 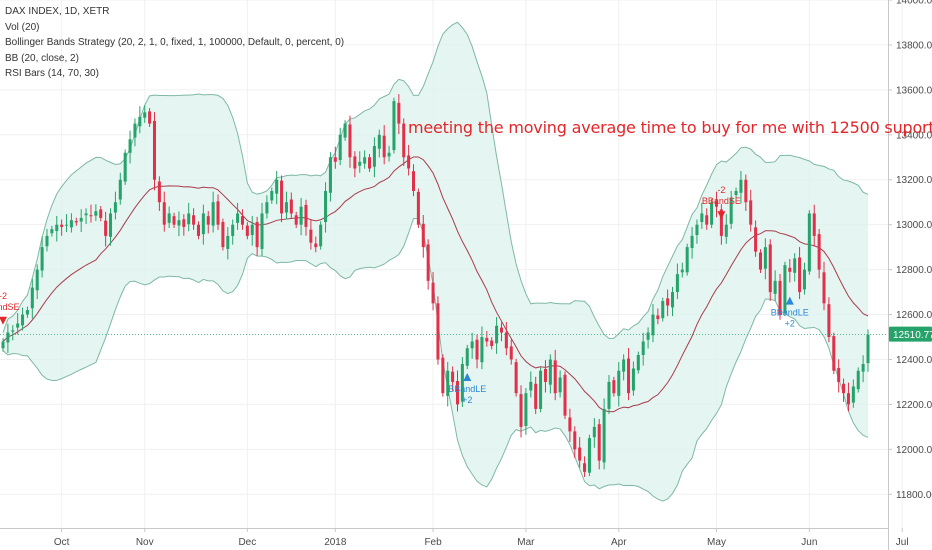 What do you see at coordinates (335, 542) in the screenshot?
I see `x-tick-label-3: 2018` at bounding box center [335, 542].